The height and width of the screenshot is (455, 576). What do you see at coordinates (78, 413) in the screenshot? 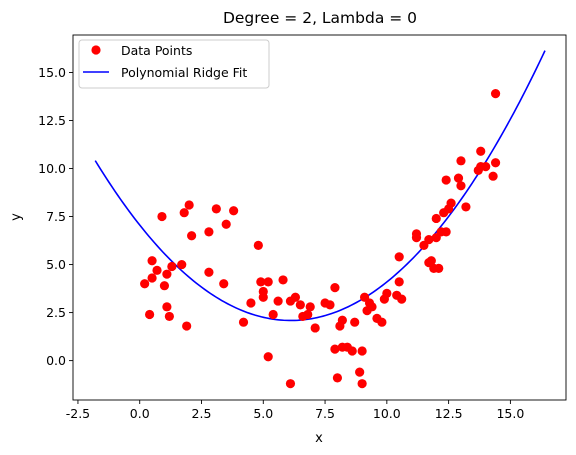
I see `x-tick-label: -2.5` at bounding box center [78, 413].